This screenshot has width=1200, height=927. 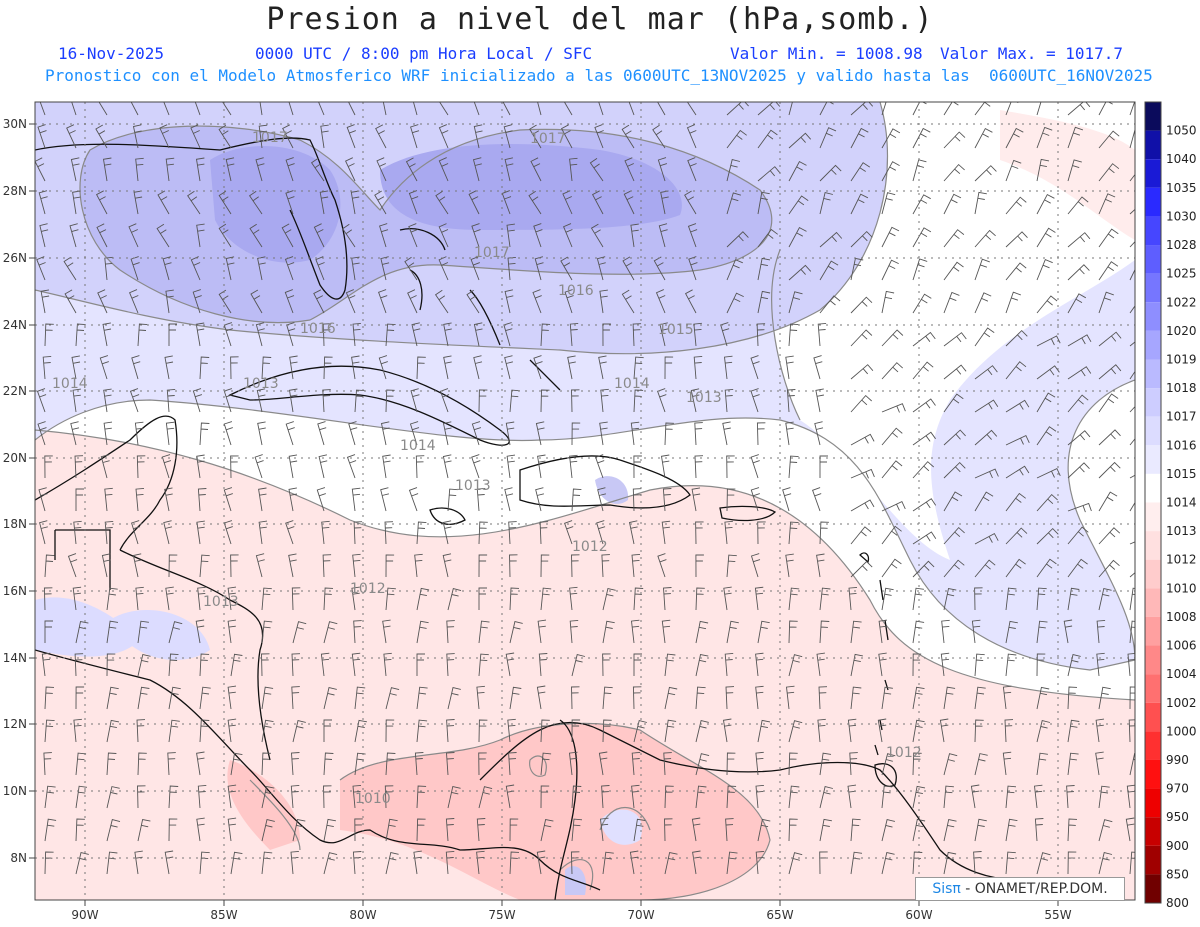 I want to click on contour-label: 1015, so click(x=676, y=330).